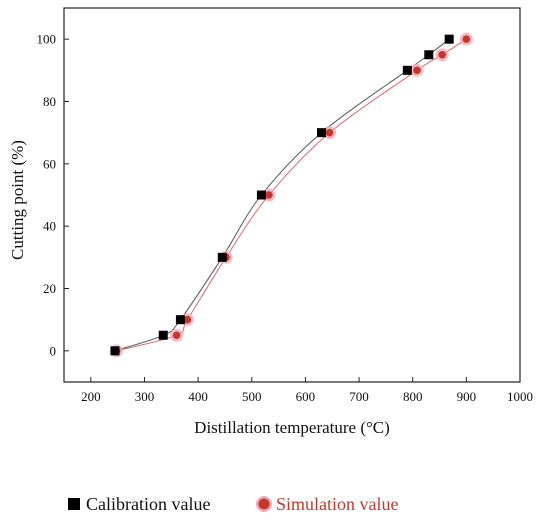  I want to click on y-tick-label: 20, so click(49, 288).